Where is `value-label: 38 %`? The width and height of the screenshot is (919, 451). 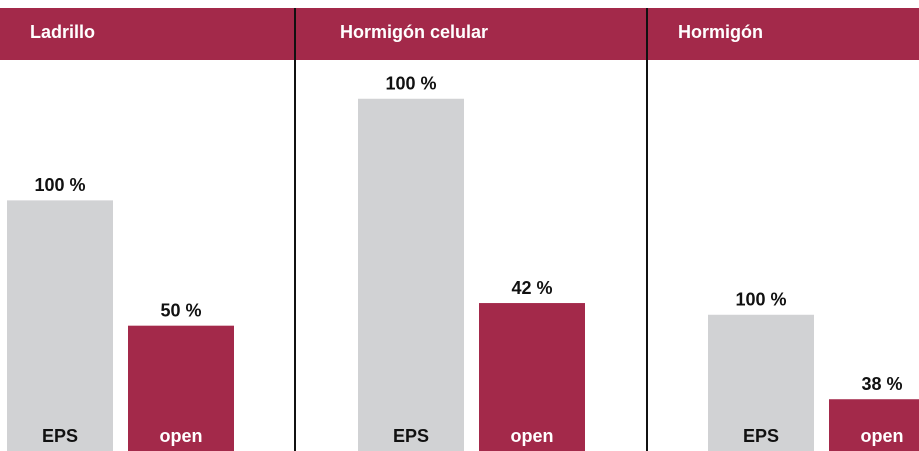
value-label: 38 % is located at coordinates (881, 384).